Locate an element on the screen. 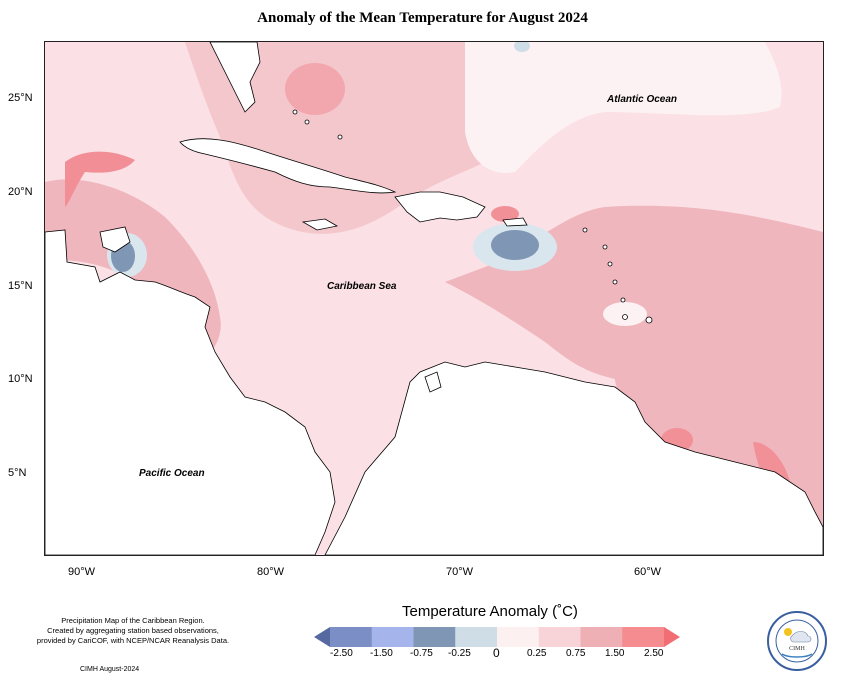 This screenshot has height=684, width=845. florida-land is located at coordinates (235, 77).